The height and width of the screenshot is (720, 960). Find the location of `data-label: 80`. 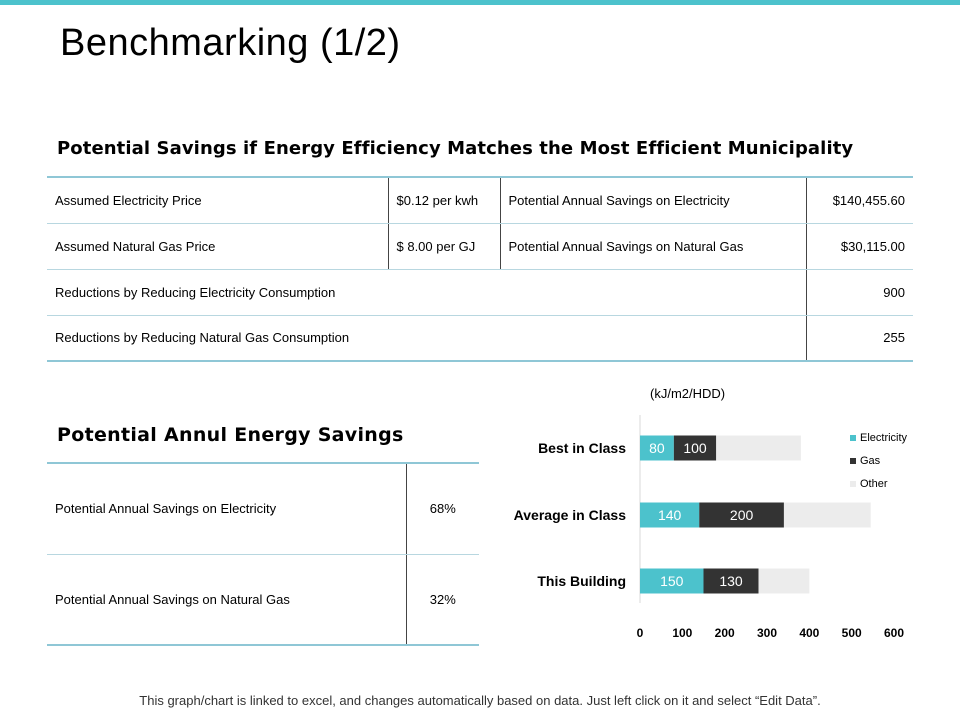

data-label: 80 is located at coordinates (657, 448).